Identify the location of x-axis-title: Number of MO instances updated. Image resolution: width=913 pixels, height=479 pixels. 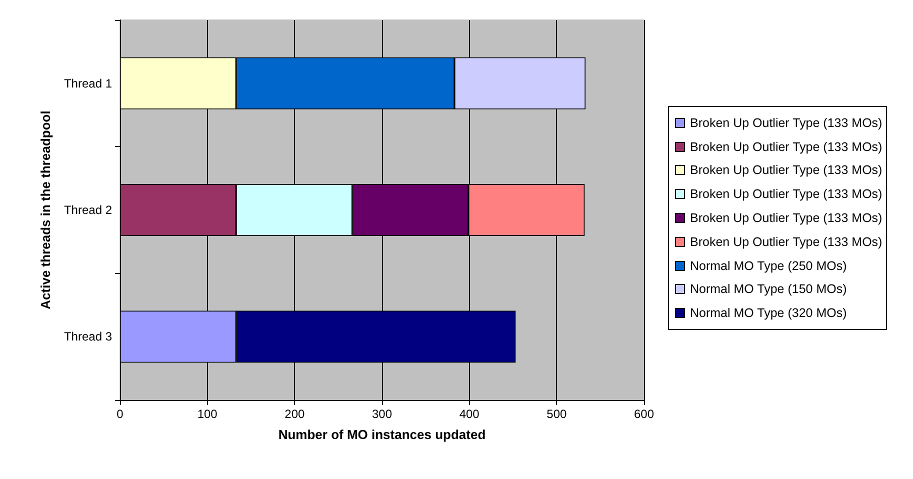
(382, 434).